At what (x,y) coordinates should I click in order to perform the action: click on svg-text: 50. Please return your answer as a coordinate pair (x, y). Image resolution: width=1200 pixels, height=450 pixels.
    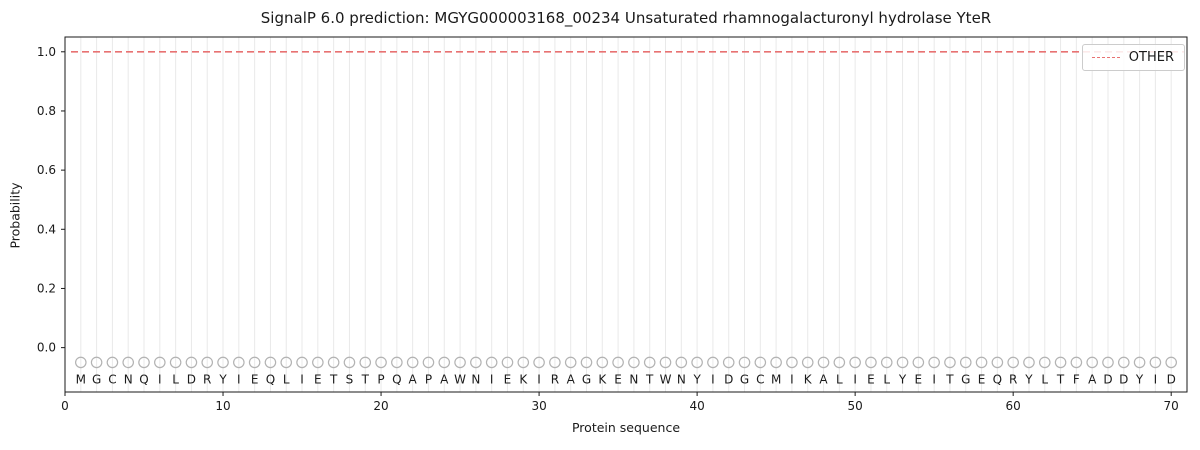
    Looking at the image, I should click on (855, 406).